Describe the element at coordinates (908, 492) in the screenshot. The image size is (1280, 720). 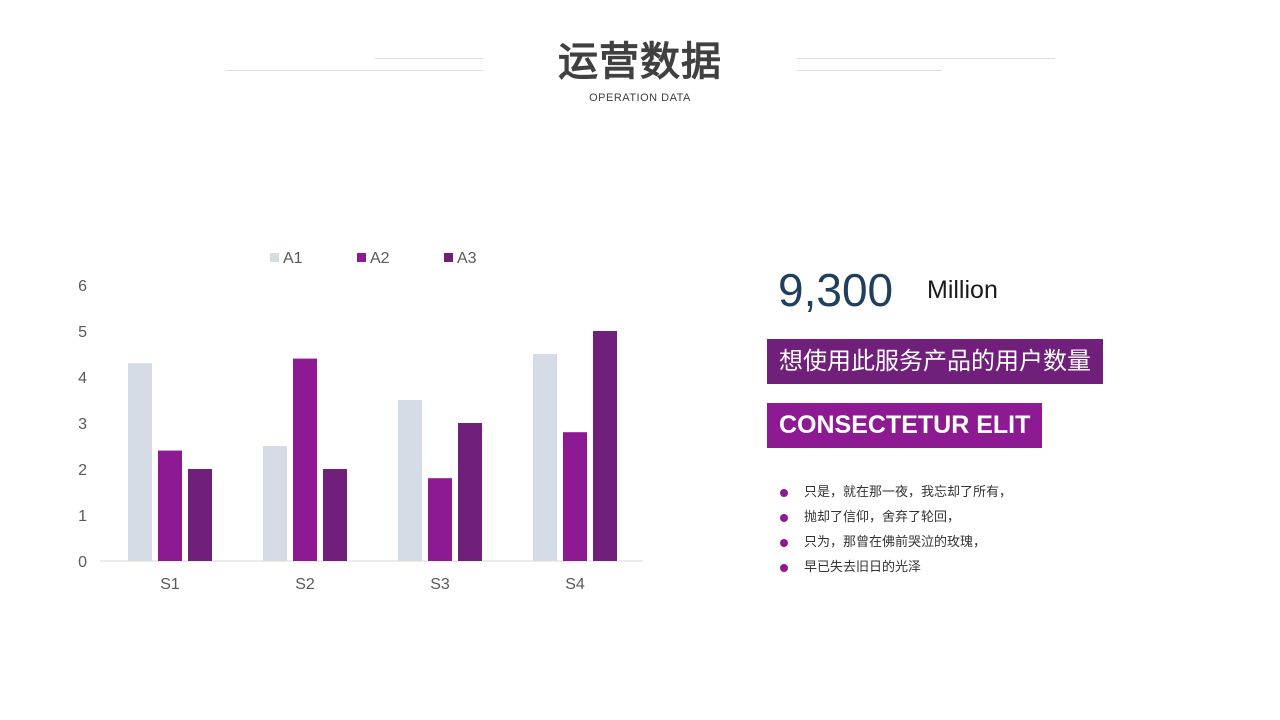
I see `list-item-text: 只是，就在那一夜，我忘却了所有，` at that location.